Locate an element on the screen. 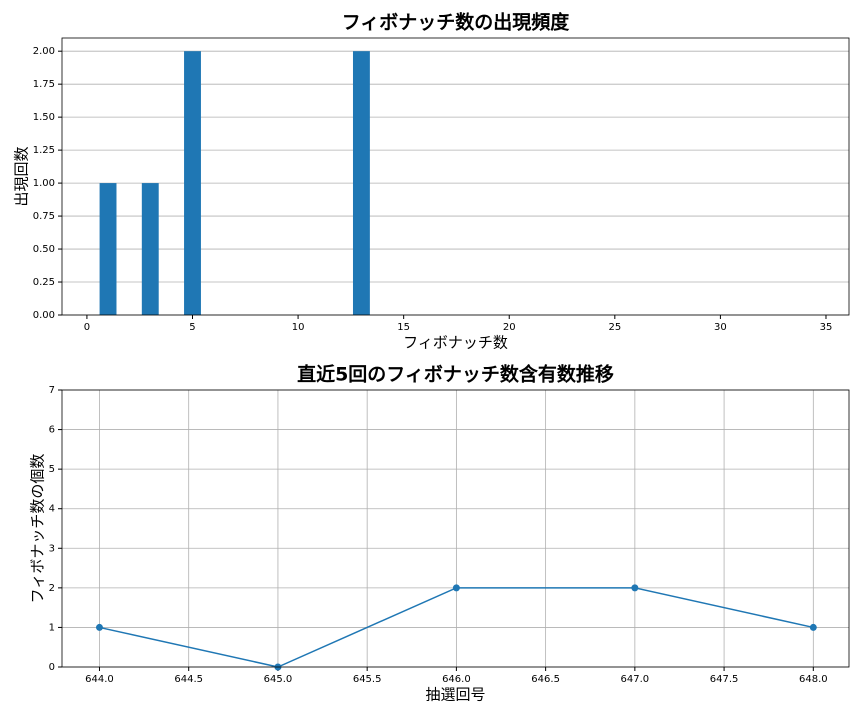  y-tick-label: 1.00 is located at coordinates (44, 183).